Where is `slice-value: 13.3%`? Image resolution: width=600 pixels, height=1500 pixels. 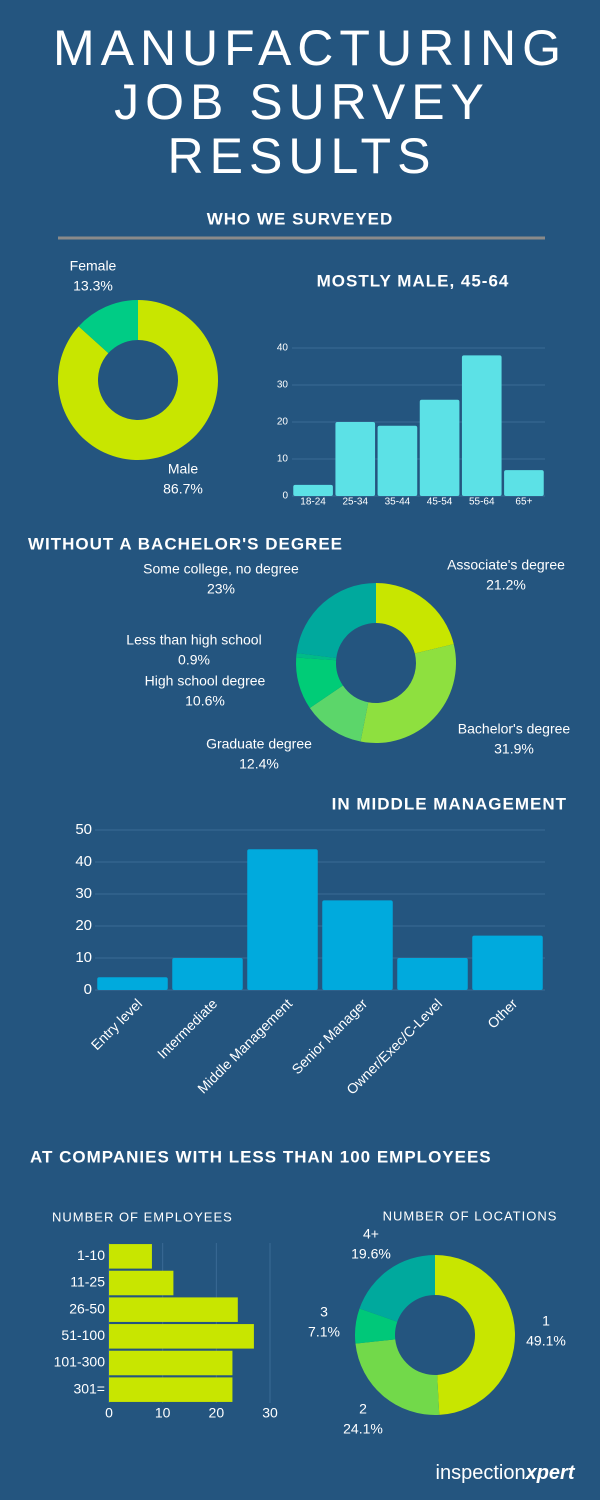 slice-value: 13.3% is located at coordinates (93, 286).